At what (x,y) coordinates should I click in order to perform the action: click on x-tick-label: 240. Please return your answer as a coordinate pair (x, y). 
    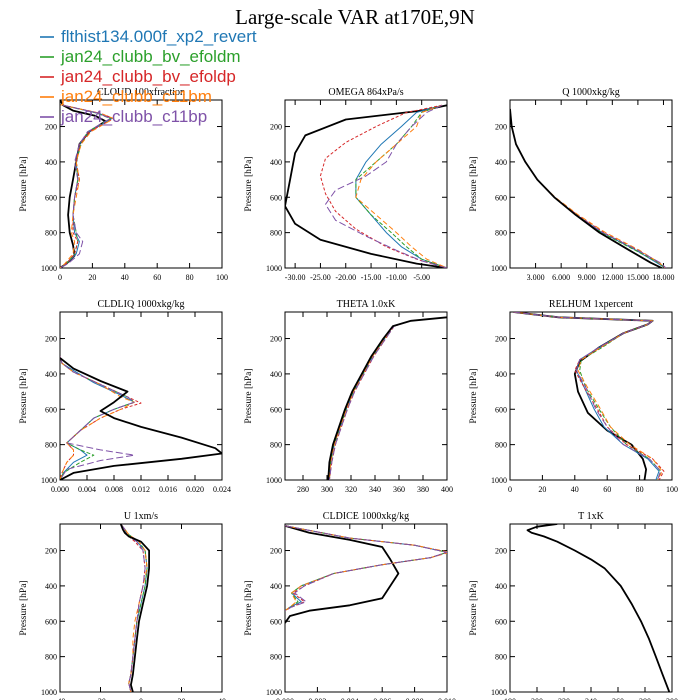
    Looking at the image, I should click on (591, 698).